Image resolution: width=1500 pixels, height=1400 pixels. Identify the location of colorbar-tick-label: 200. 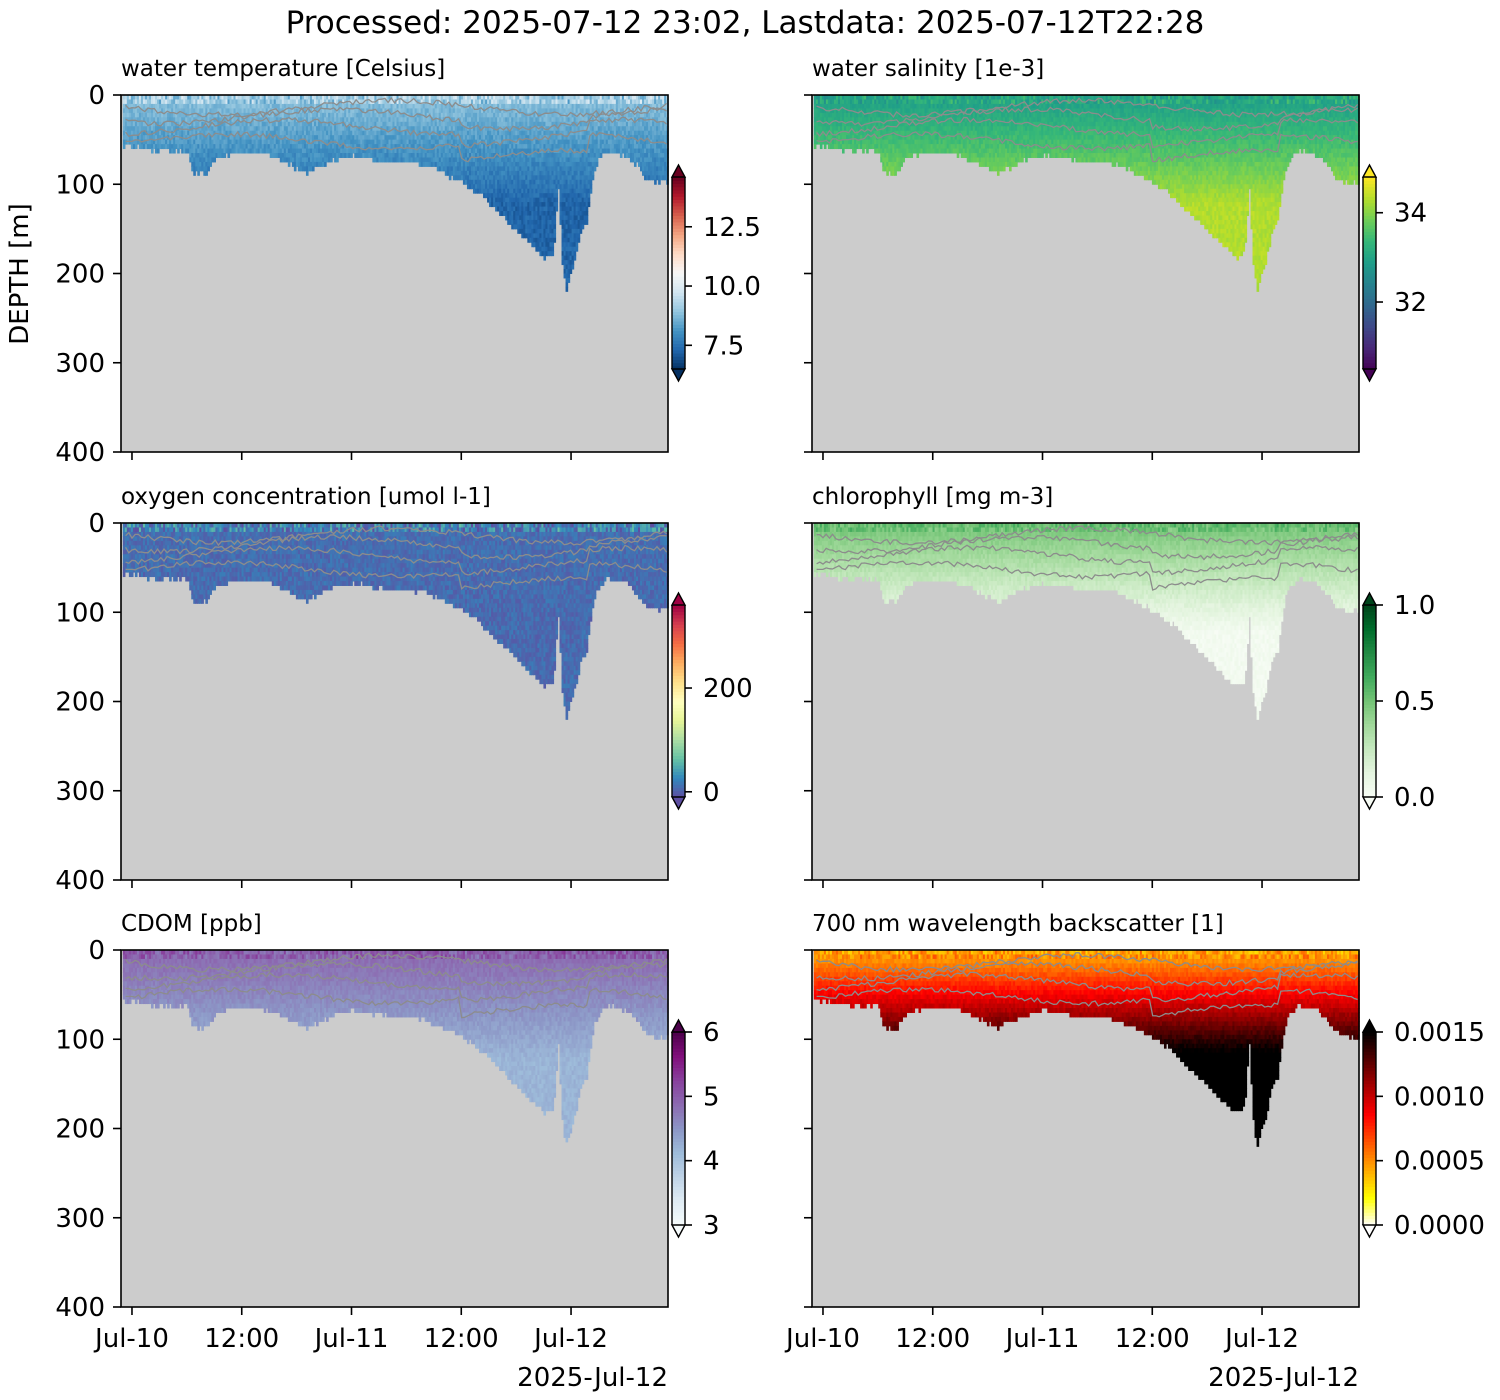
(728, 689).